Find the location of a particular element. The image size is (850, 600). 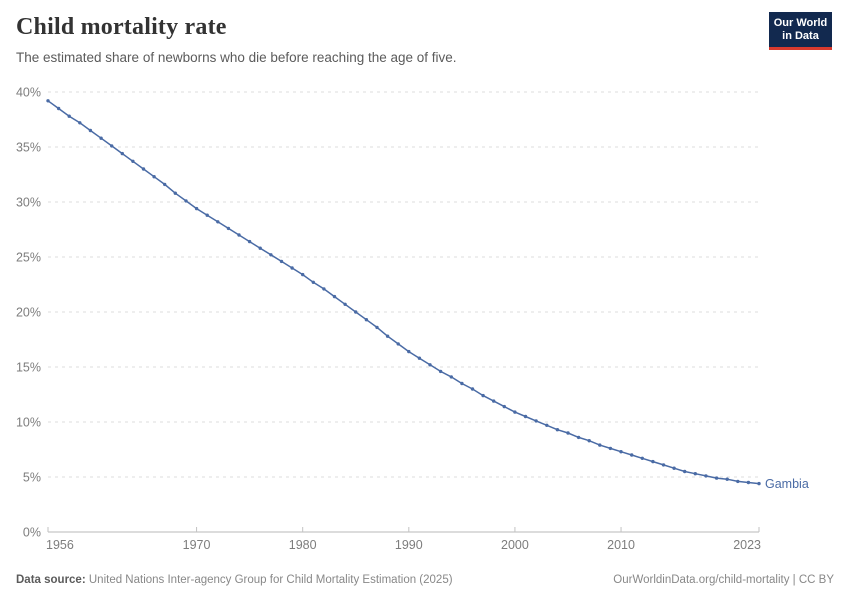

x-axis-tick-label: 2000 is located at coordinates (515, 545).